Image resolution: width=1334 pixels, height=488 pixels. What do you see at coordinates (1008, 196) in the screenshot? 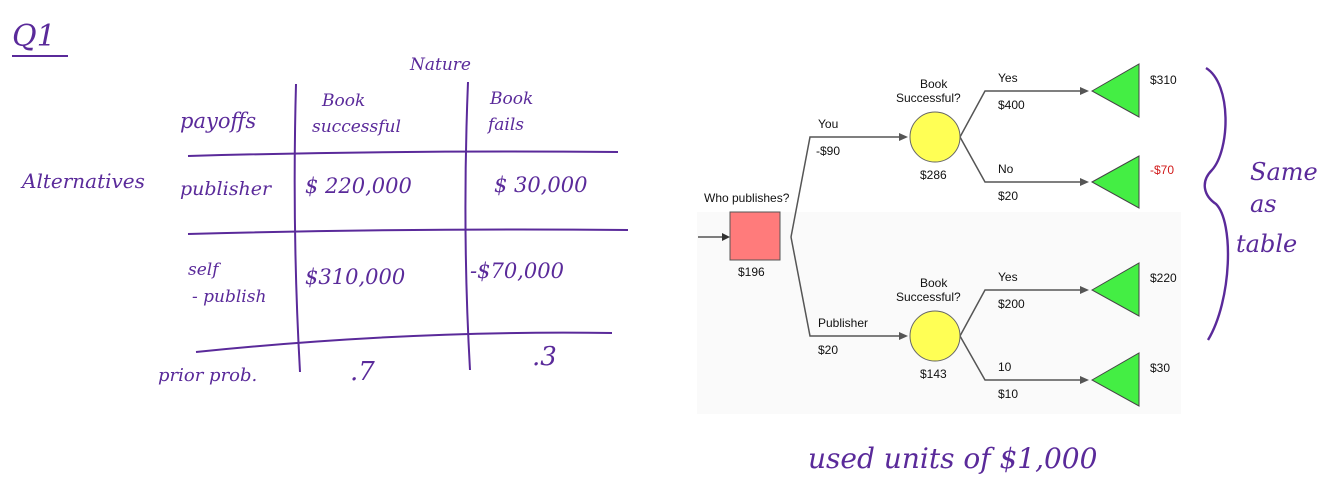
I see `top-no-value: $20` at bounding box center [1008, 196].